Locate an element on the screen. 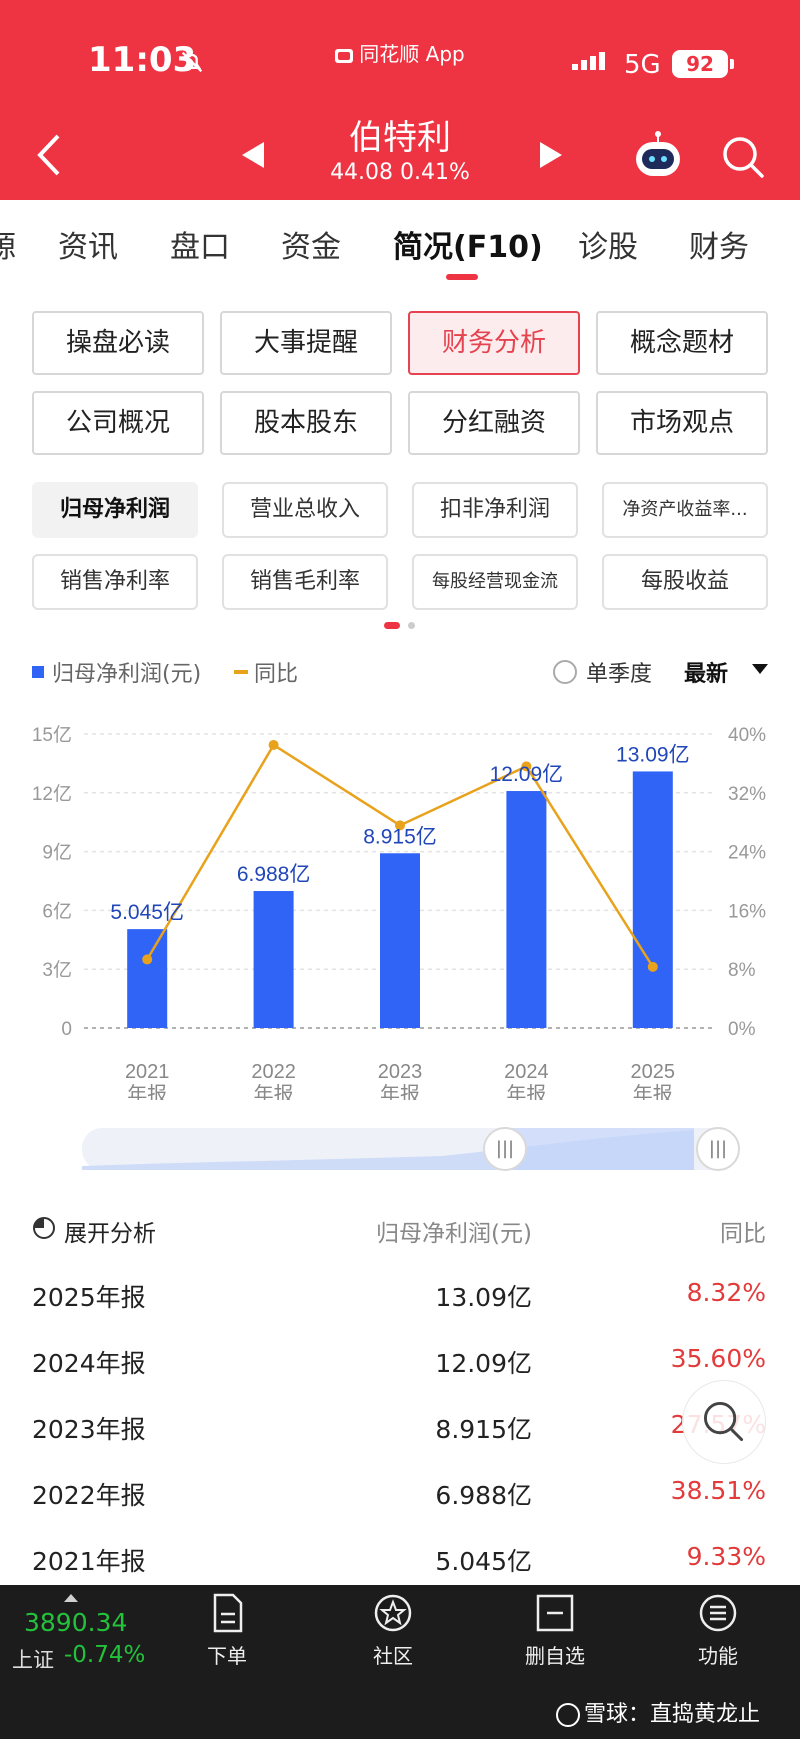 The height and width of the screenshot is (1739, 800). expand-arrow-icon is located at coordinates (71, 1598).